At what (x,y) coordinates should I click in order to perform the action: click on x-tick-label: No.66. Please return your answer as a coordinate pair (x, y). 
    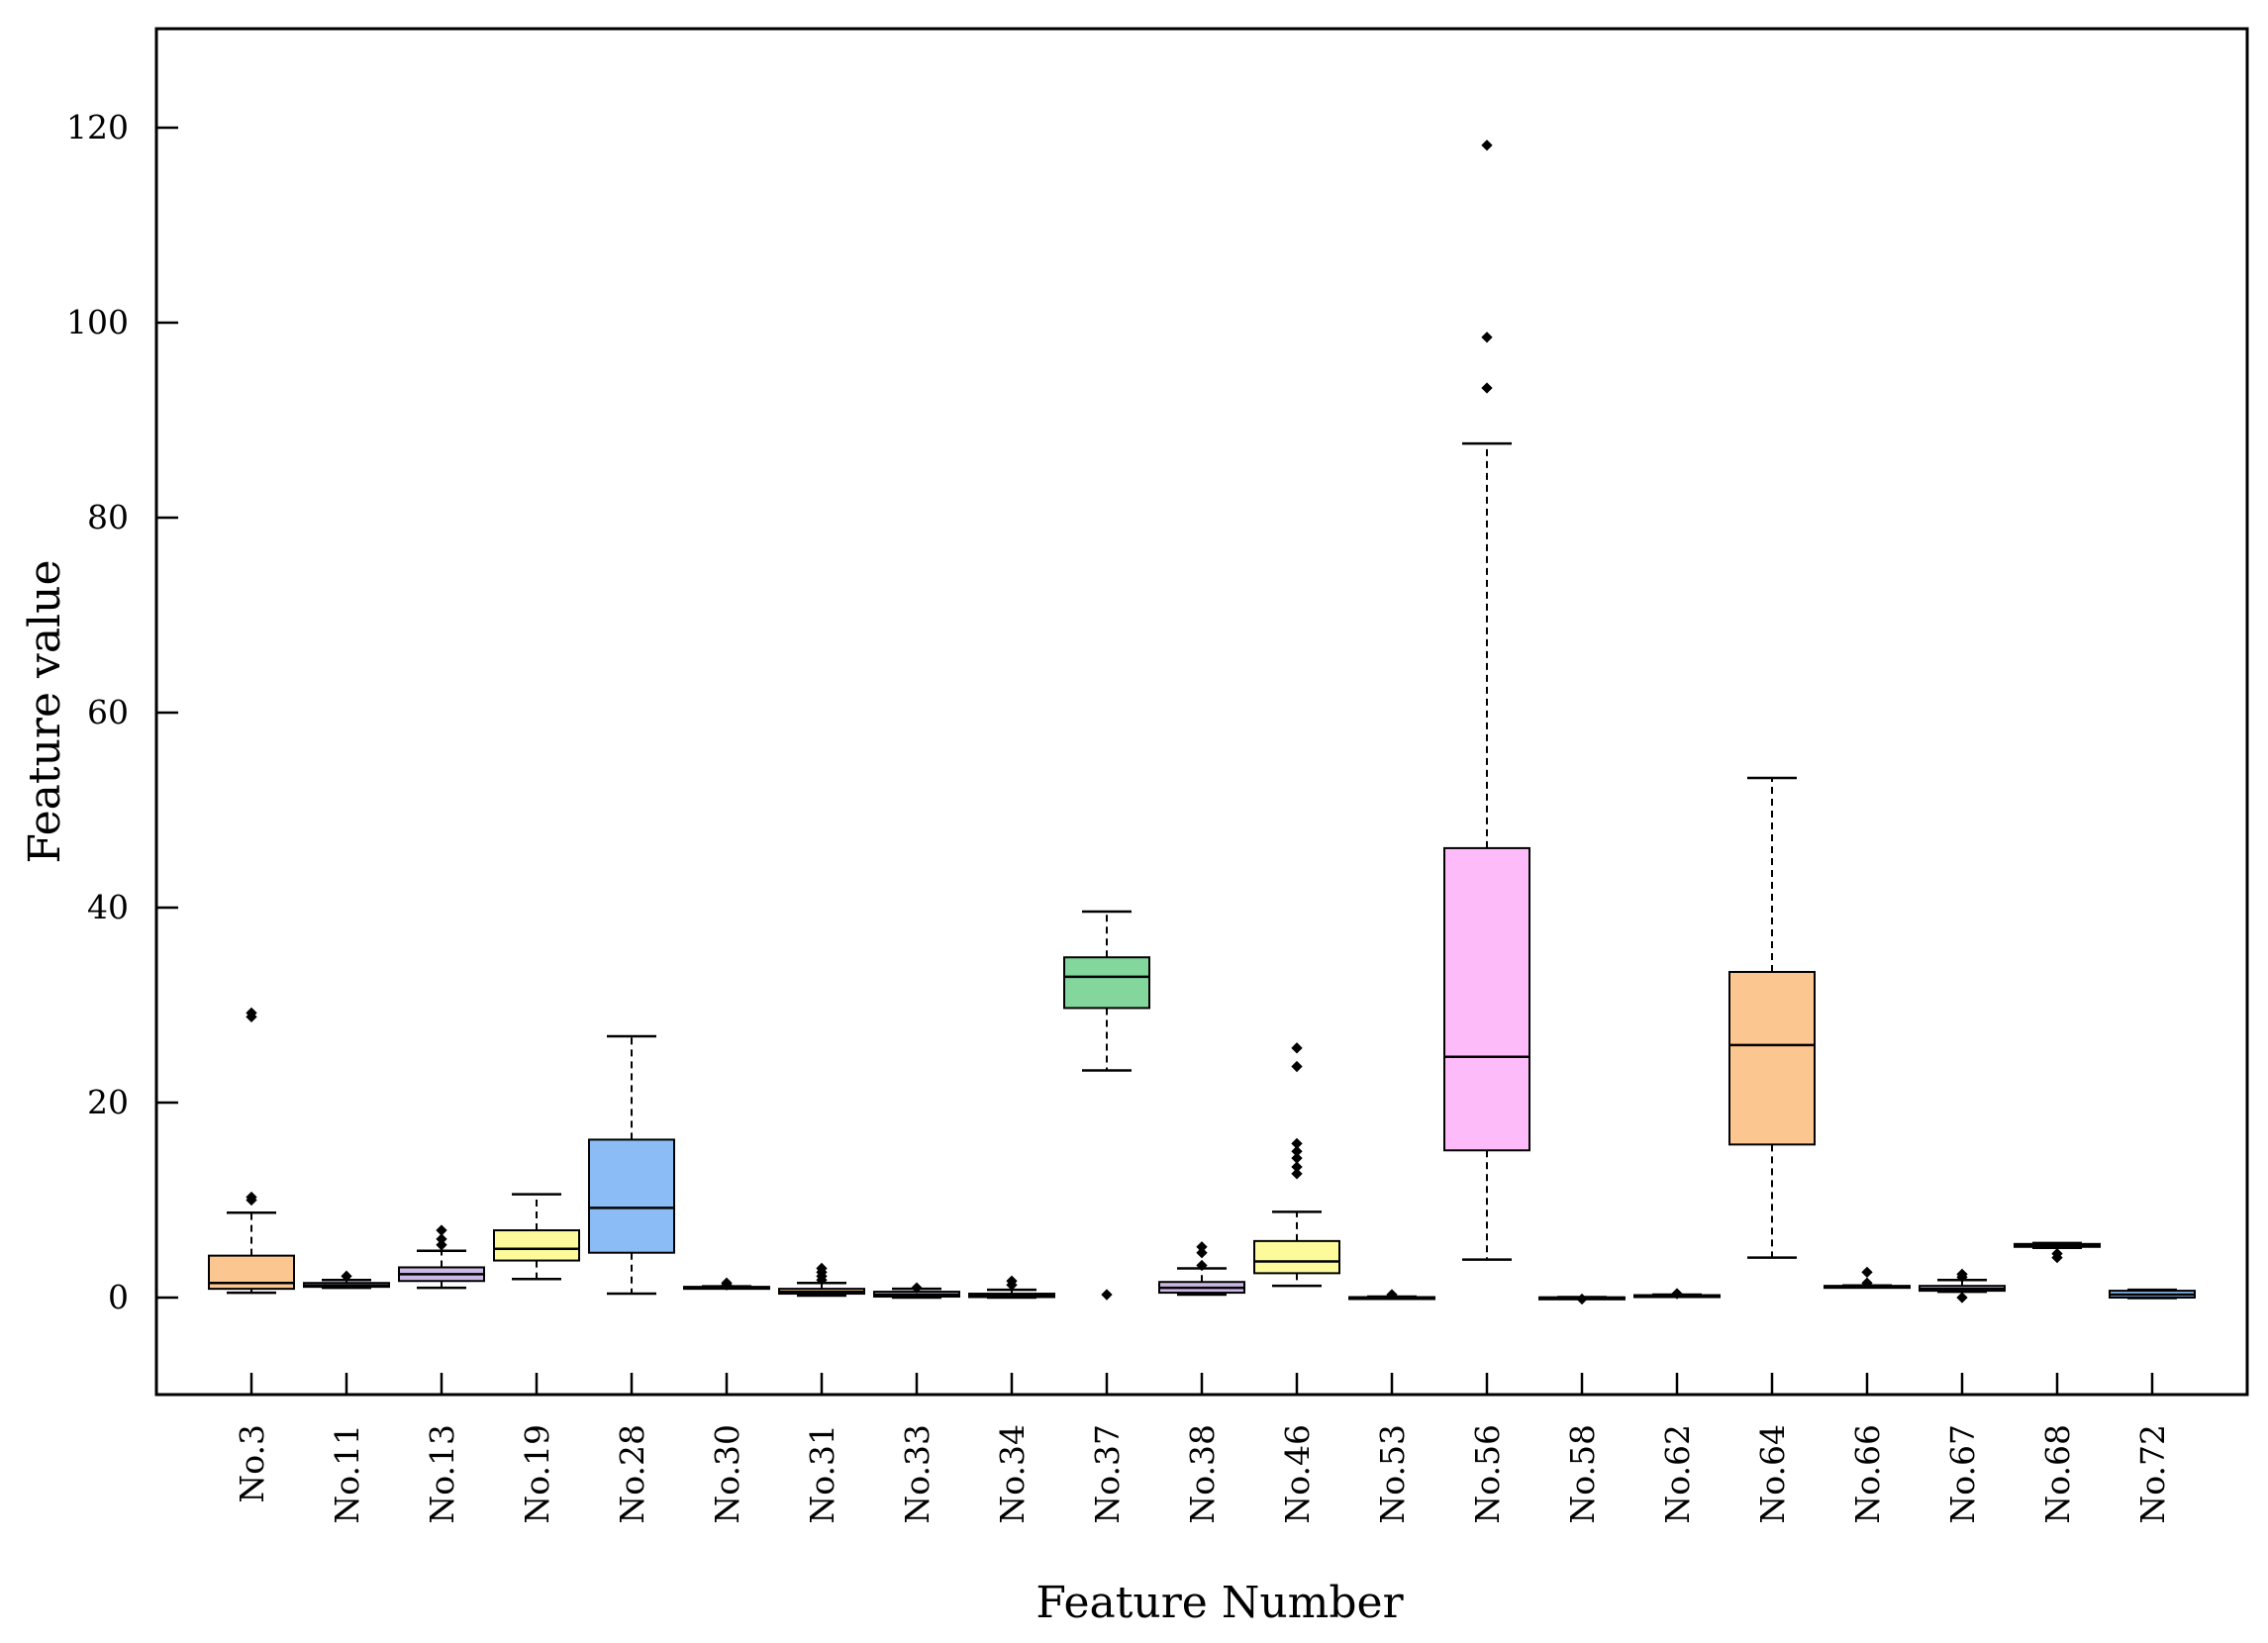
    Looking at the image, I should click on (1867, 1474).